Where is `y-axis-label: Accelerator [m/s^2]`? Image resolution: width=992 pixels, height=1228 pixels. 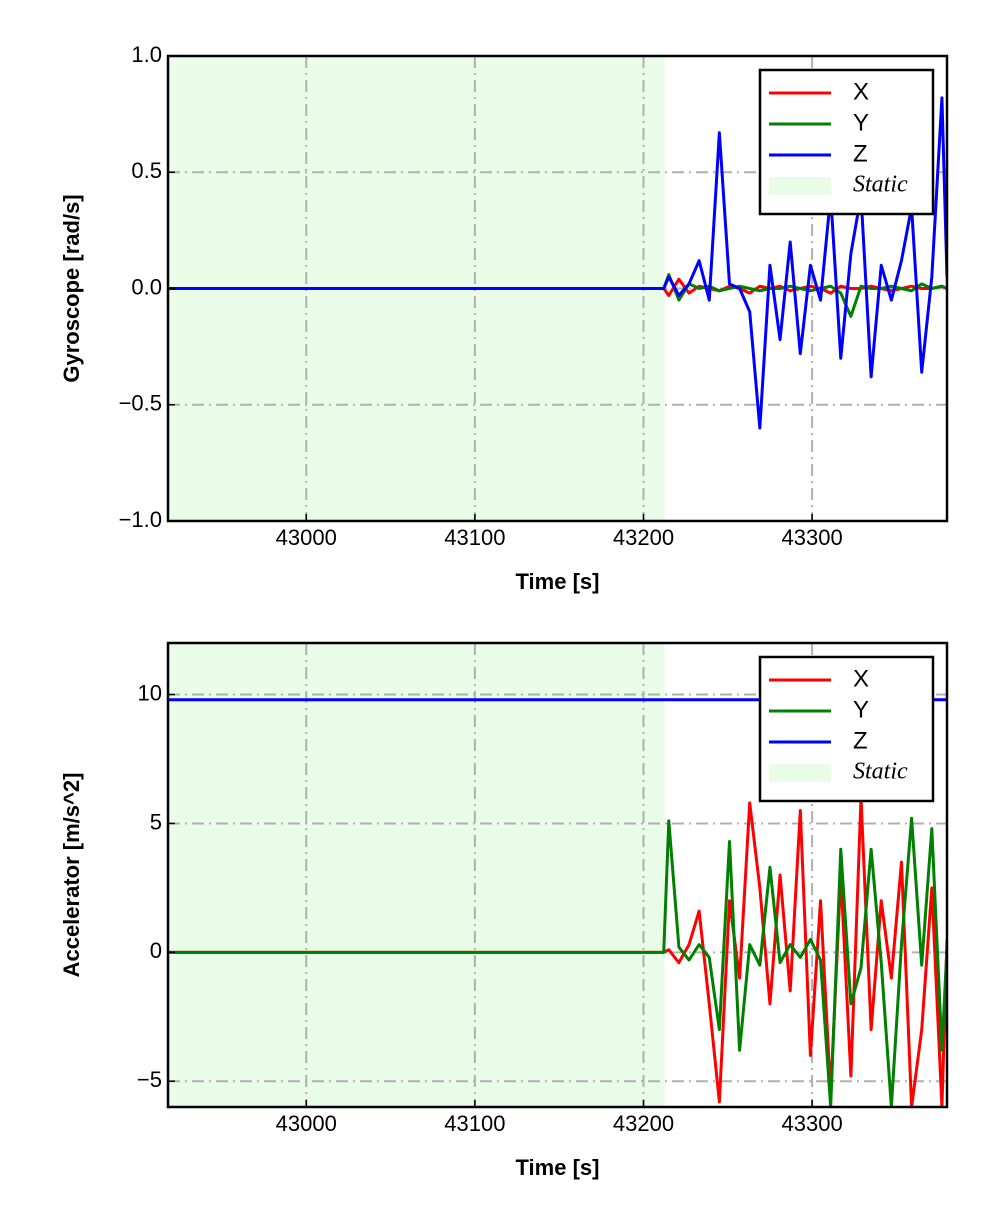 y-axis-label: Accelerator [m/s^2] is located at coordinates (71, 875).